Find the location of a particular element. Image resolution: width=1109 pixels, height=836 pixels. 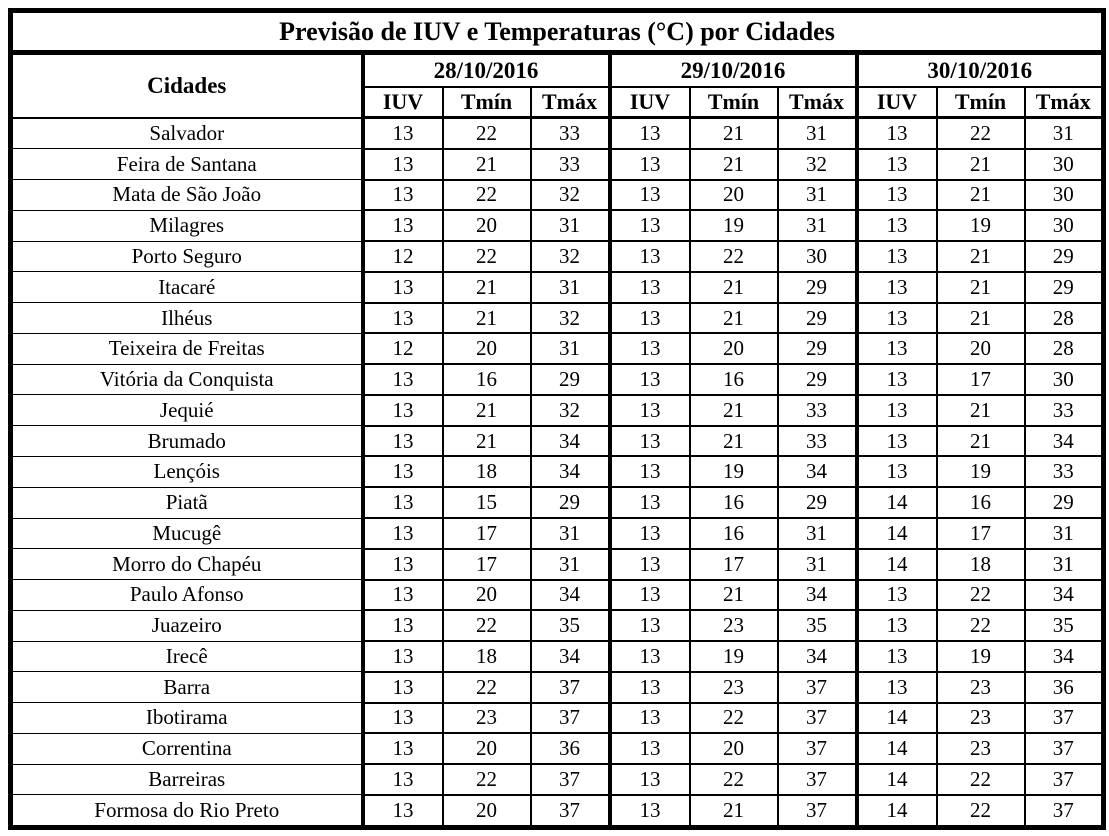

value-cell: 12 is located at coordinates (402, 349).